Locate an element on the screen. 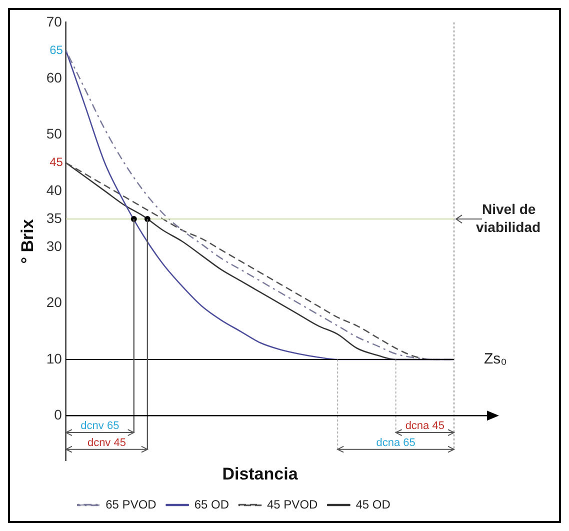 The width and height of the screenshot is (569, 531). y-tick-label: 60 is located at coordinates (54, 77).